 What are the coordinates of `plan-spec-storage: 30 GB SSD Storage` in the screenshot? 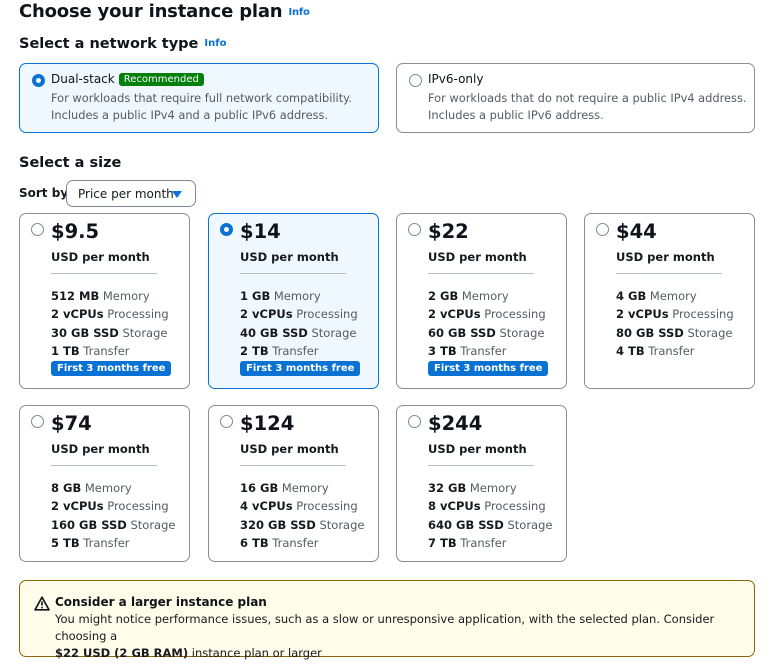 It's located at (109, 333).